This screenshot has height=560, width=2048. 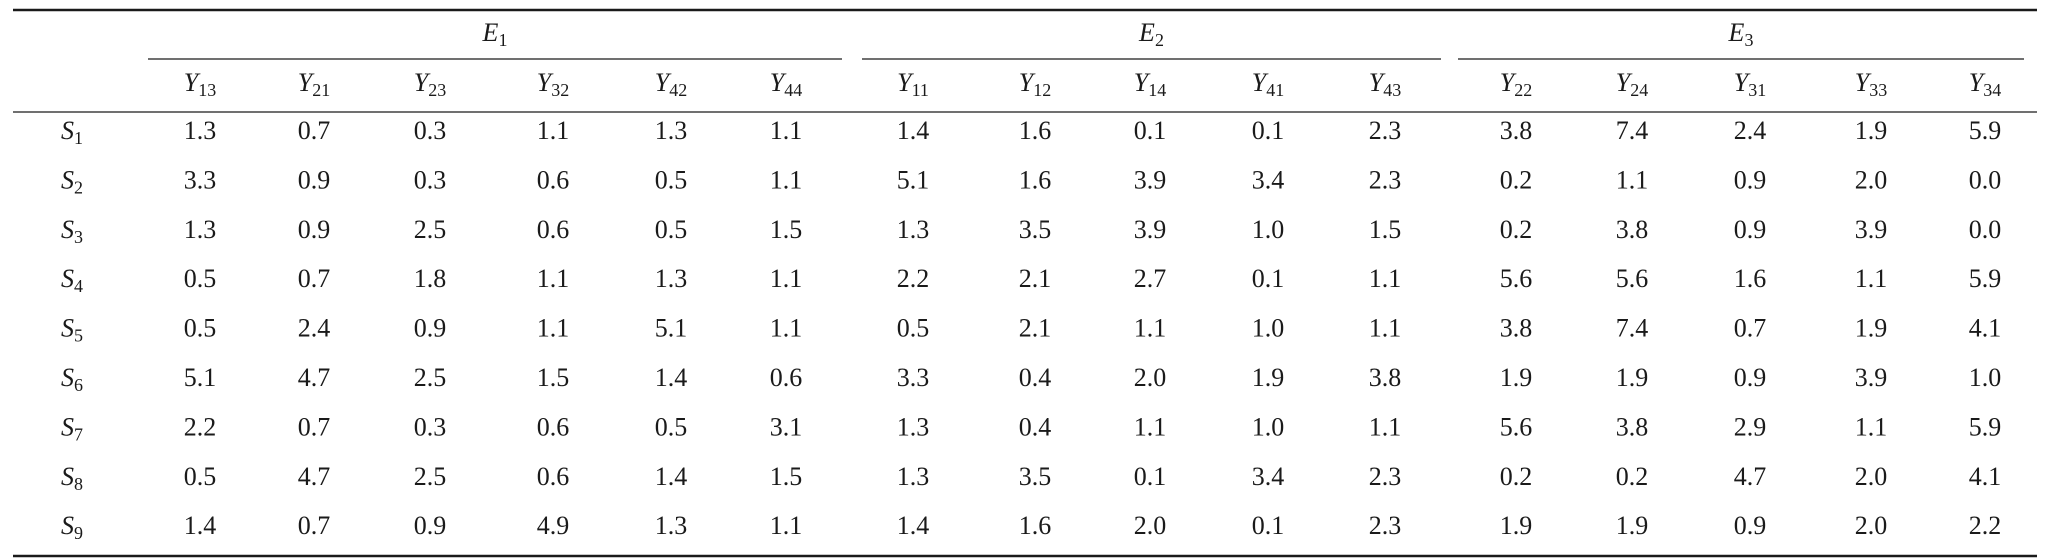 I want to click on row-header-subscript: 6, so click(x=78, y=385).